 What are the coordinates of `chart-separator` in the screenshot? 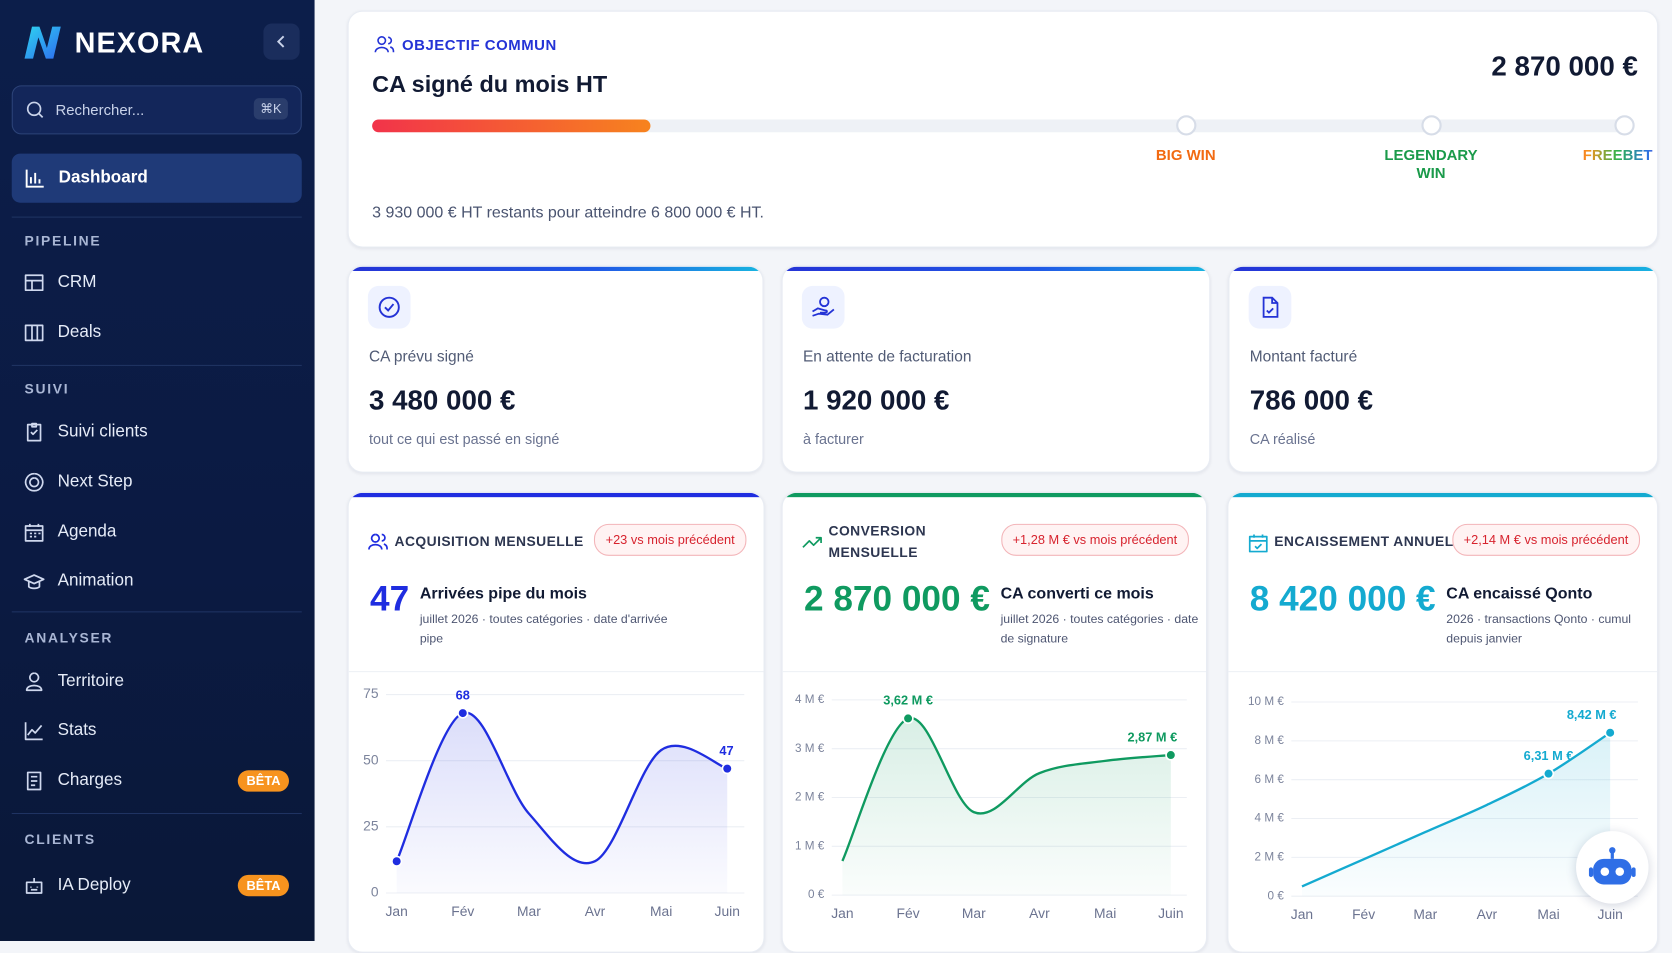 It's located at (1443, 672).